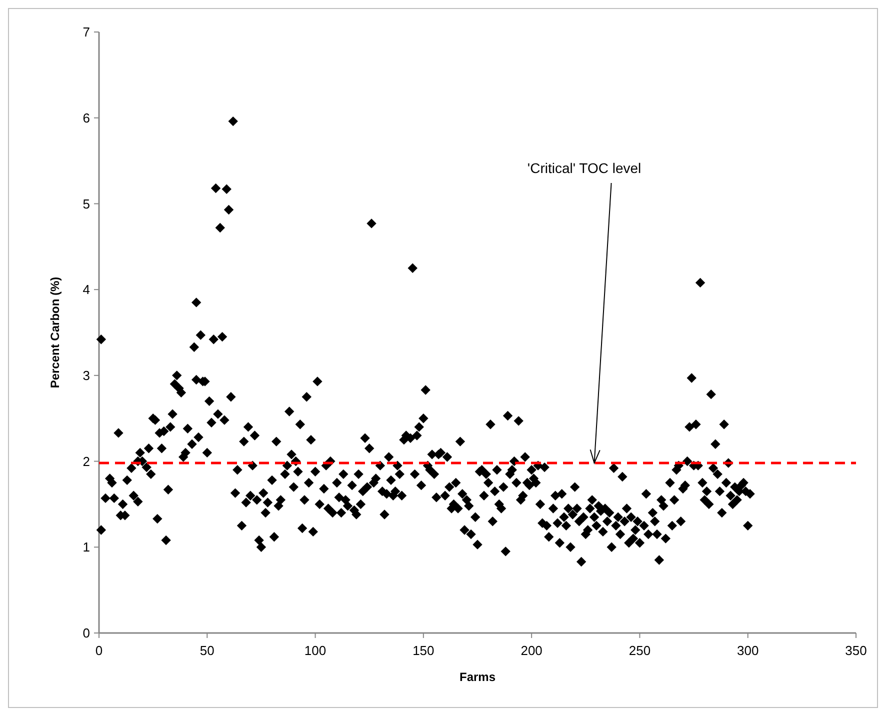 The width and height of the screenshot is (886, 715). Describe the element at coordinates (207, 650) in the screenshot. I see `x-tick-label: 50` at that location.